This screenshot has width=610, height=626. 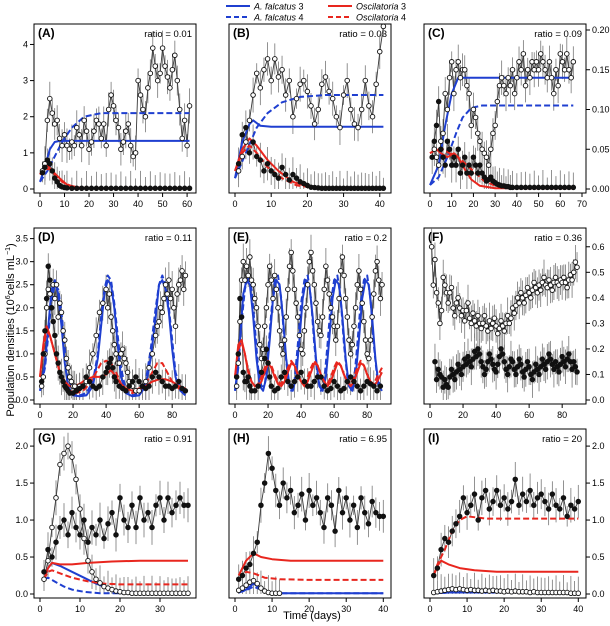 I want to click on legend-label-species: A. falcatus, so click(x=276, y=7).